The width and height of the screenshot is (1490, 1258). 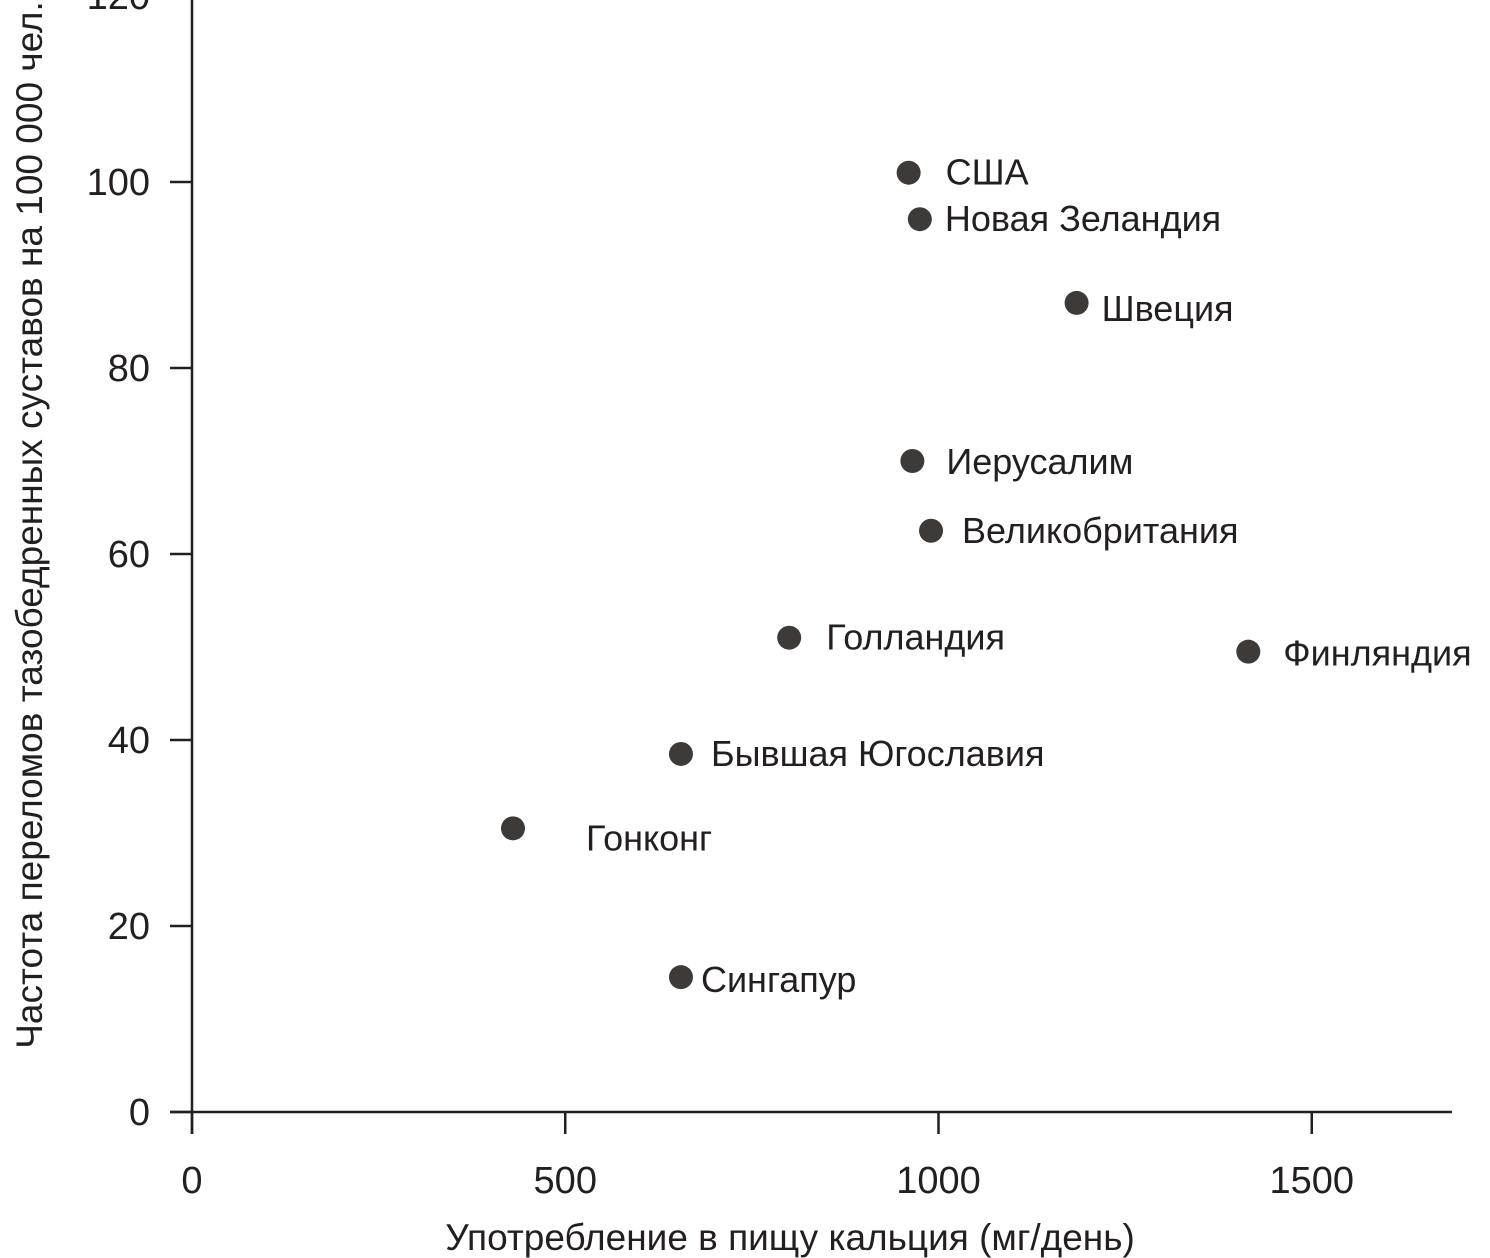 What do you see at coordinates (118, 183) in the screenshot?
I see `y-tick-label: 100` at bounding box center [118, 183].